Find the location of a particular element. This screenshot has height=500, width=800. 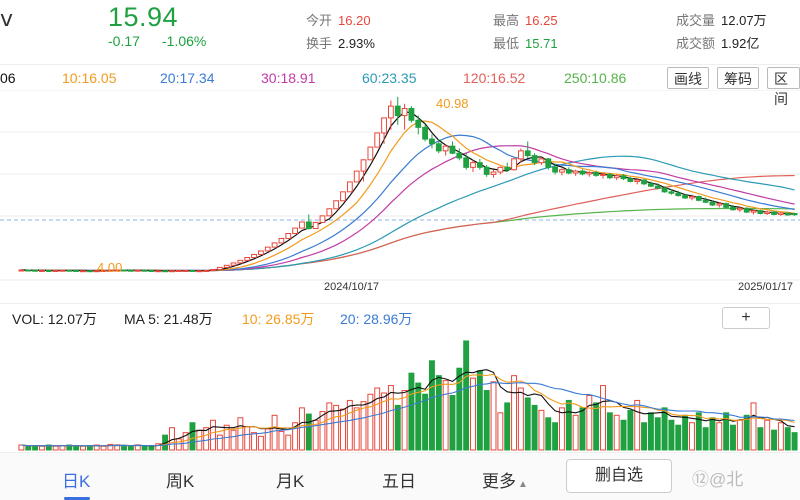

draw-line-button: 画线 is located at coordinates (688, 78).